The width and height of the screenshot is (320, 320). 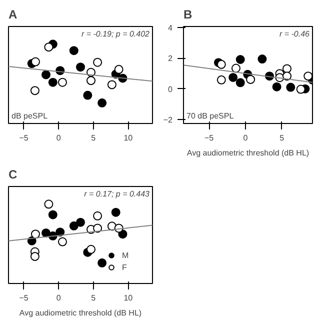 What do you see at coordinates (171, 27) in the screenshot?
I see `y-tick-label: 4` at bounding box center [171, 27].